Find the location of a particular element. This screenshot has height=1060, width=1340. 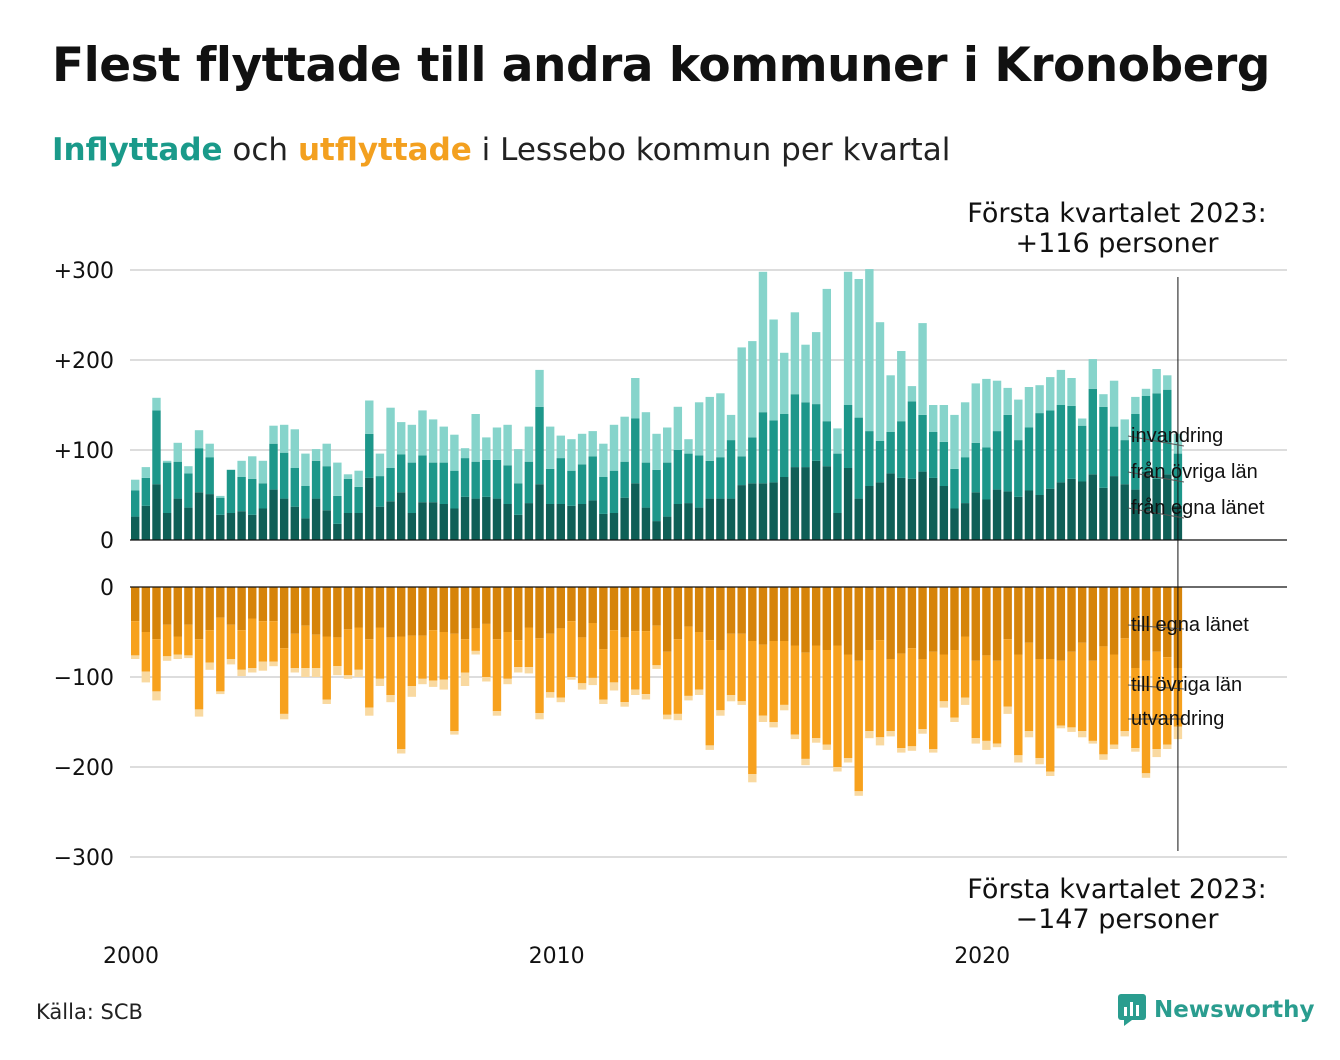

series-label: från övriga län is located at coordinates (1194, 472).